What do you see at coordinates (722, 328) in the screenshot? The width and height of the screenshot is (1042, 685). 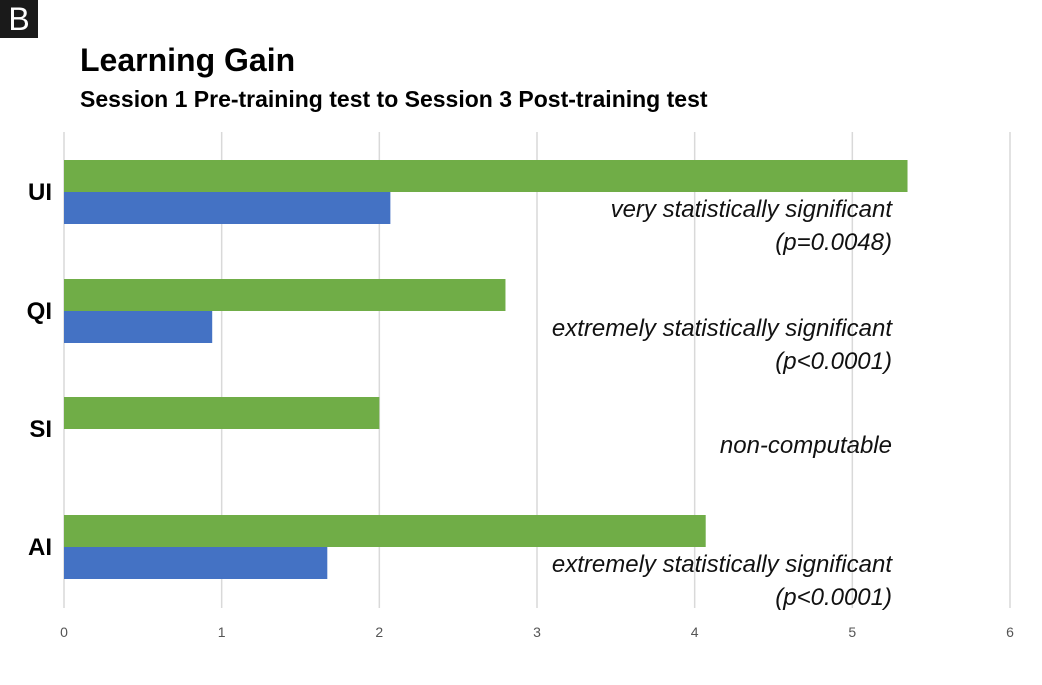 I see `annotation-qi: extremely statistically significant` at bounding box center [722, 328].